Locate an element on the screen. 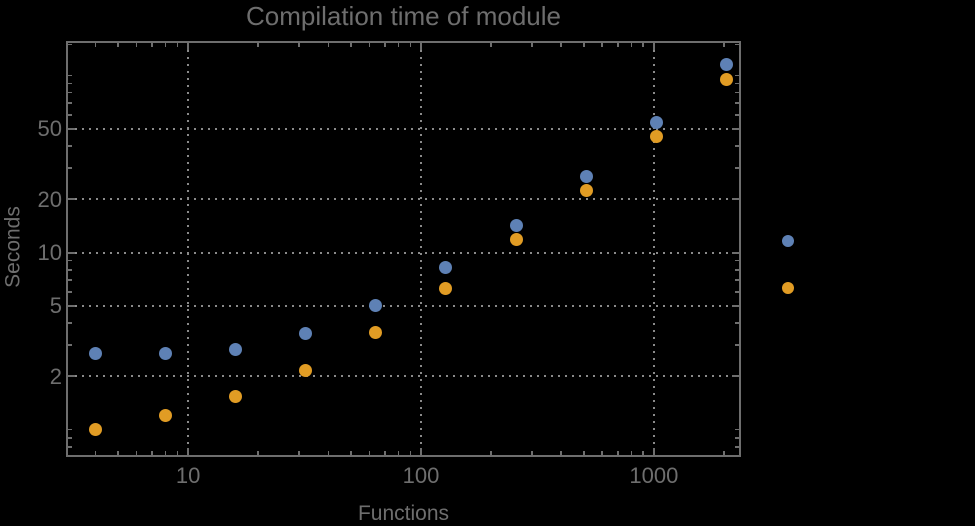 This screenshot has height=526, width=975. x-gridline is located at coordinates (653, 249).